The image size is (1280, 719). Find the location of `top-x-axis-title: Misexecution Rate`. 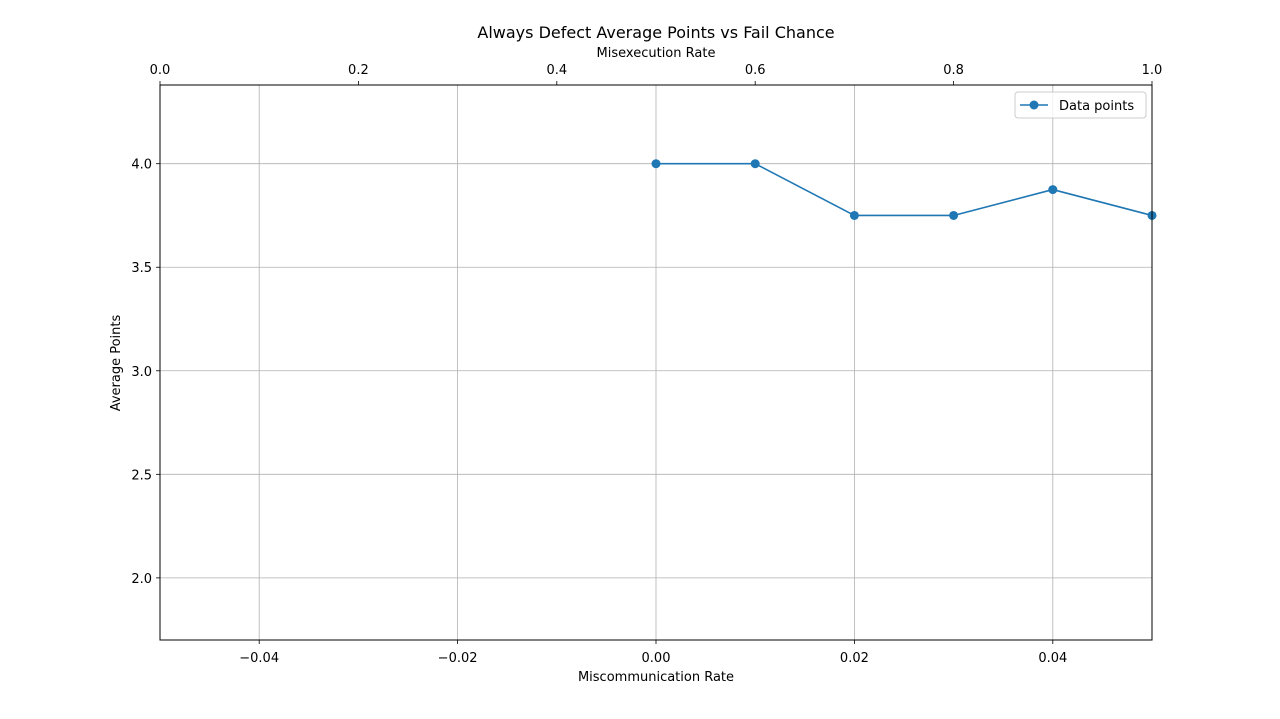

top-x-axis-title: Misexecution Rate is located at coordinates (656, 53).